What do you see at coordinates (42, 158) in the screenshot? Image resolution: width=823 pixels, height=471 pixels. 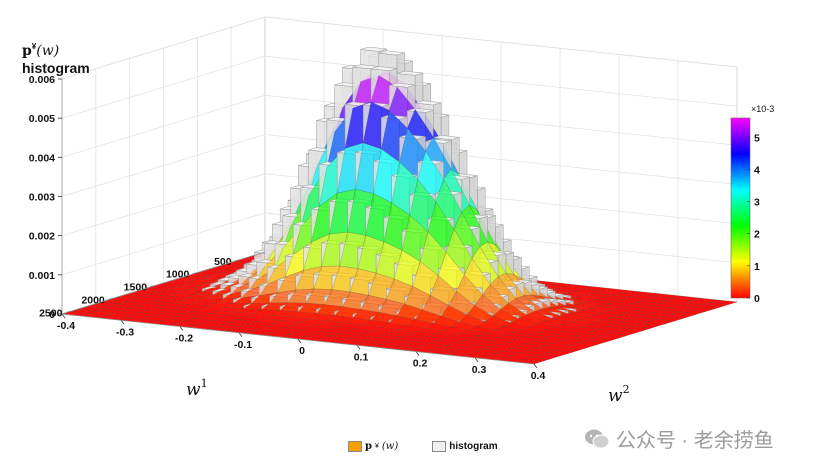 I see `z-tick-label: 0.004` at bounding box center [42, 158].